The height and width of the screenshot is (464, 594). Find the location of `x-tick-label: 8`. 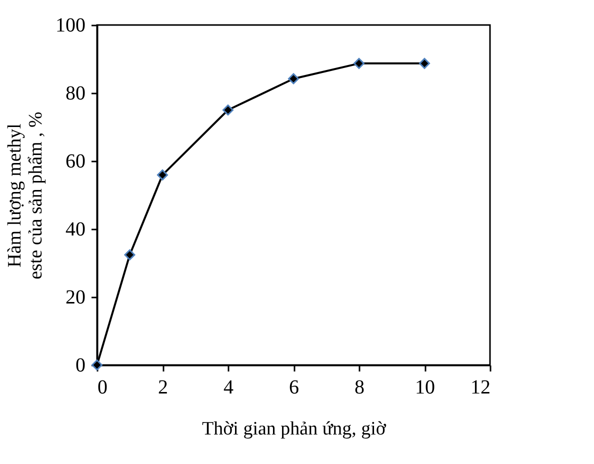

x-tick-label: 8 is located at coordinates (359, 387).